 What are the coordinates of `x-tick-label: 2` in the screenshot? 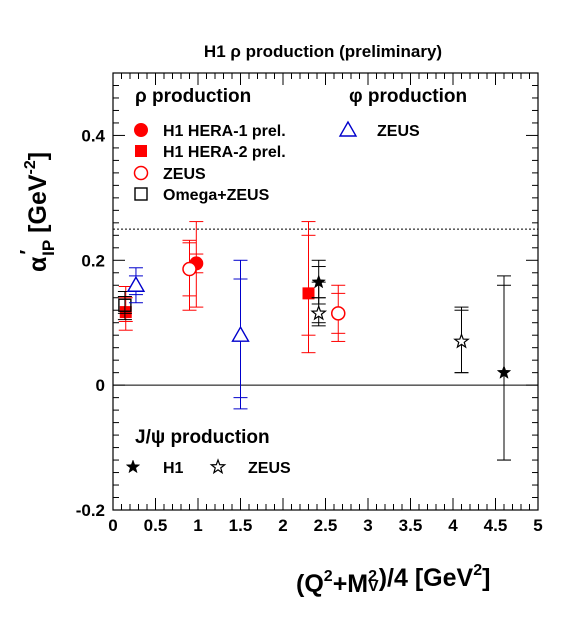 It's located at (282, 525).